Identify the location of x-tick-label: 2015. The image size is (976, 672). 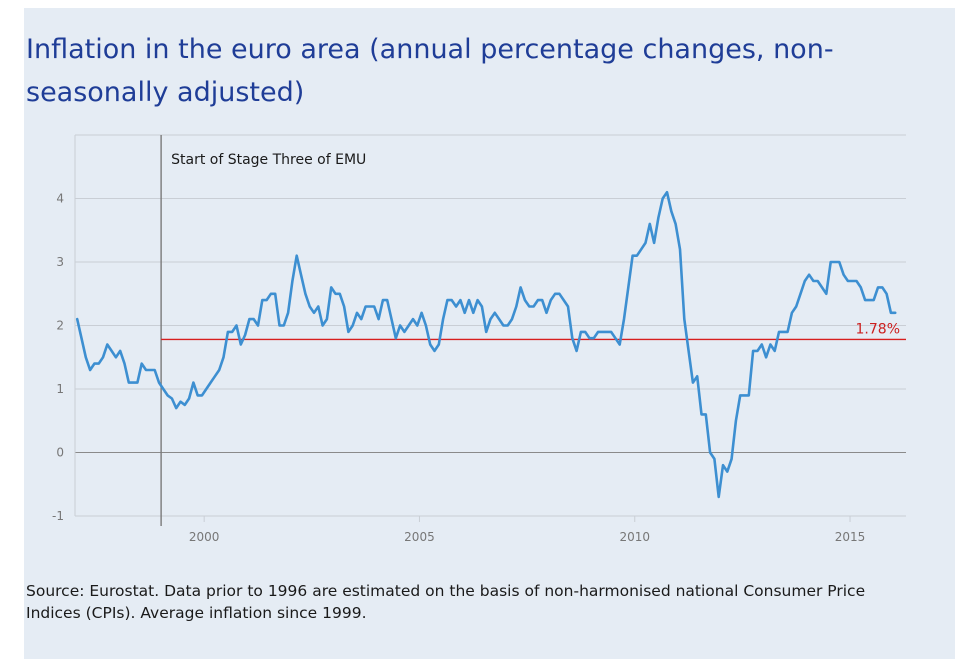
(850, 537).